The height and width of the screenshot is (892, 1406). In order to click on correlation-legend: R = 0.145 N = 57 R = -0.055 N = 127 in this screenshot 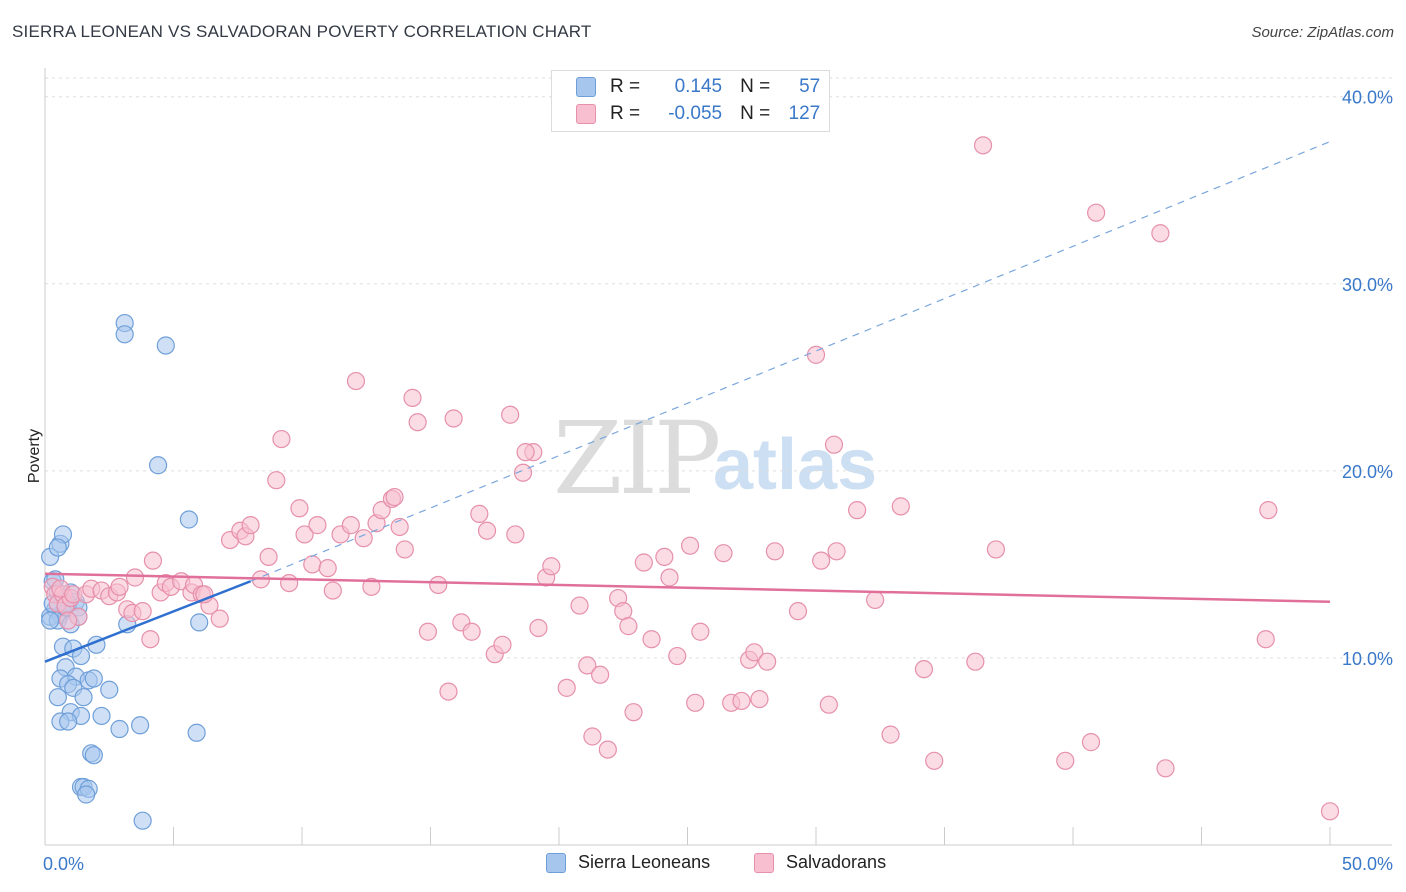, I will do `click(690, 101)`.